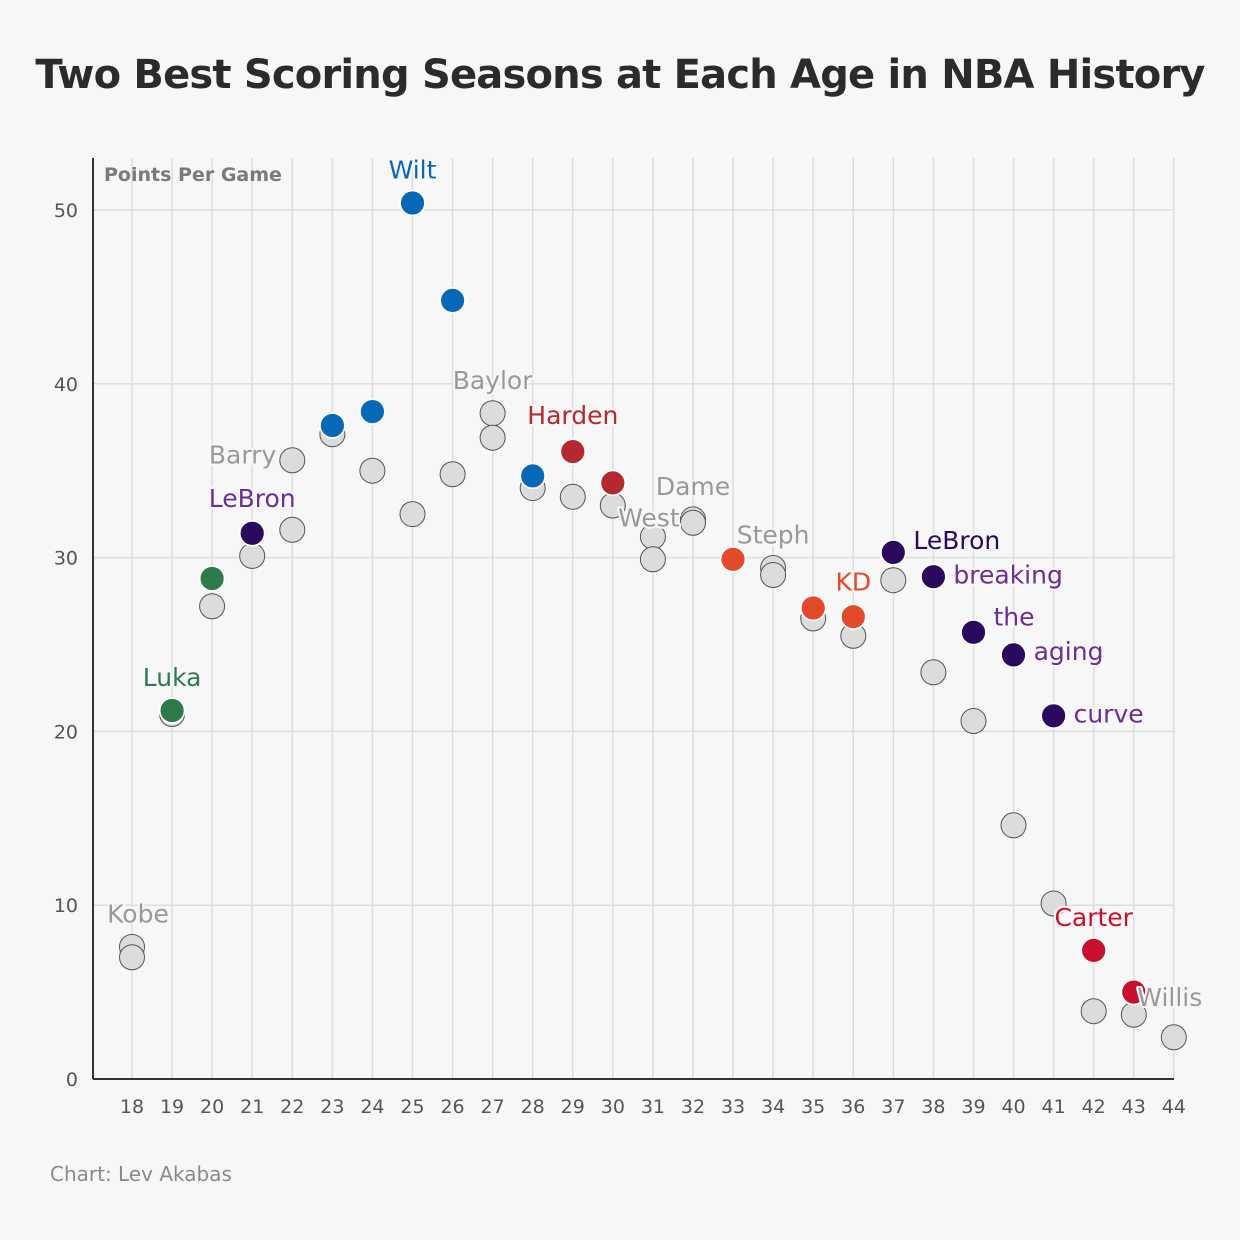  I want to click on x-tick-label: 22, so click(292, 1107).